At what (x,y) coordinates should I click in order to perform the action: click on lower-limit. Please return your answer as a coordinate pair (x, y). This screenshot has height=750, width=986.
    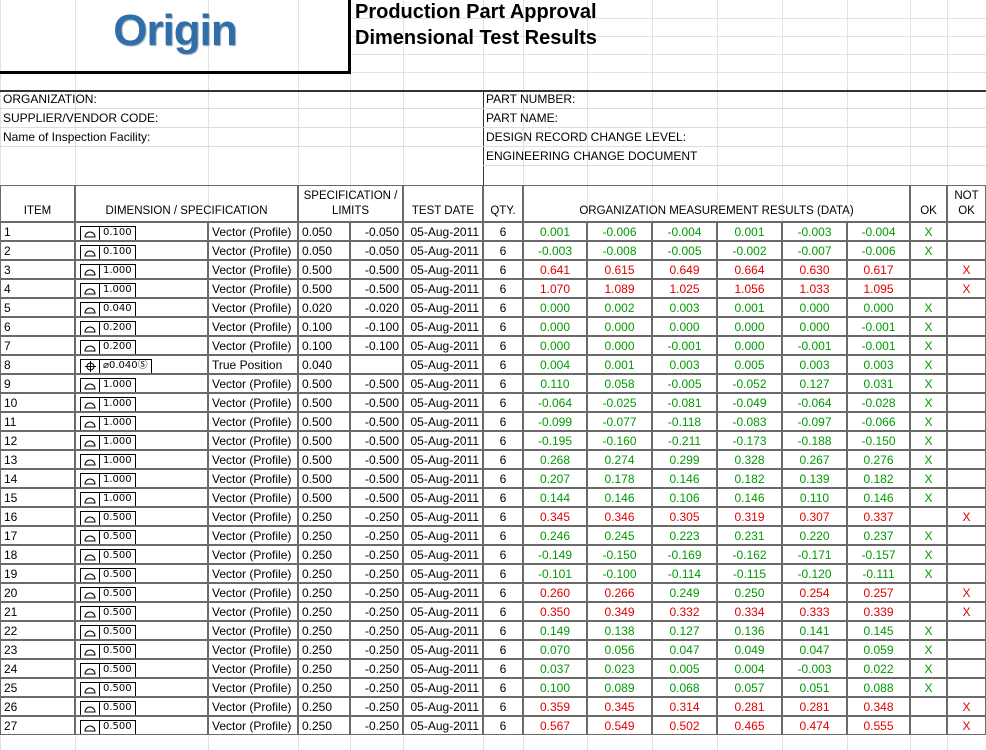
    Looking at the image, I should click on (376, 364).